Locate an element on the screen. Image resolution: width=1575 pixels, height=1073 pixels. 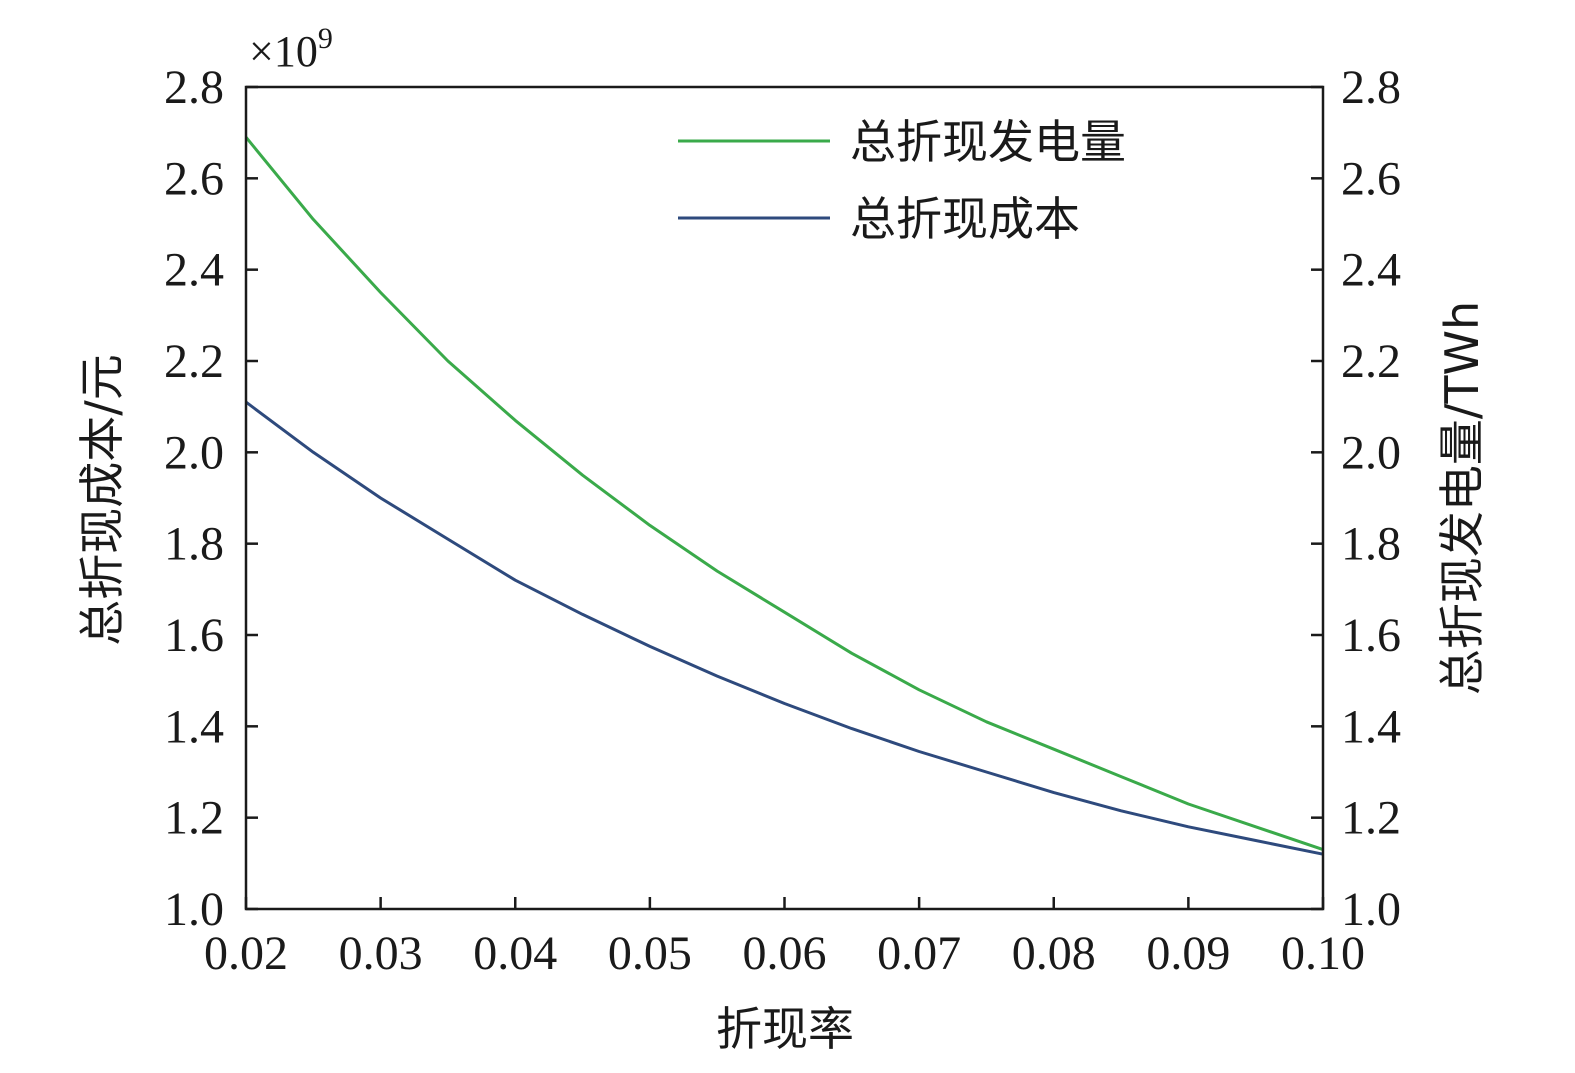
right-y-tick-label: 1.0 is located at coordinates (1371, 909).